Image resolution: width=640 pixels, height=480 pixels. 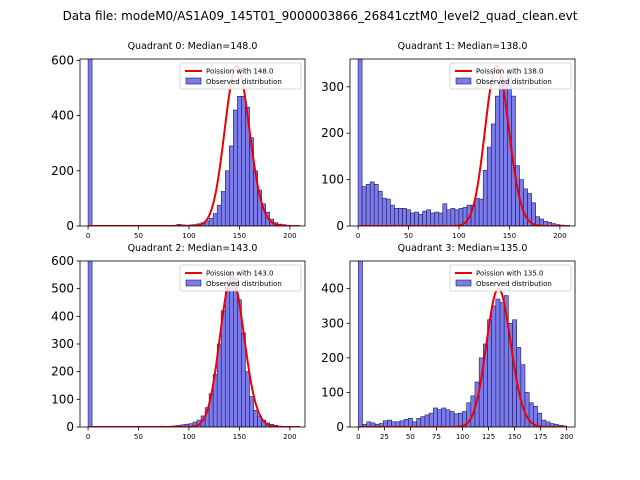 What do you see at coordinates (193, 46) in the screenshot?
I see `panel-title: Quadrant 0: Median=148.0` at bounding box center [193, 46].